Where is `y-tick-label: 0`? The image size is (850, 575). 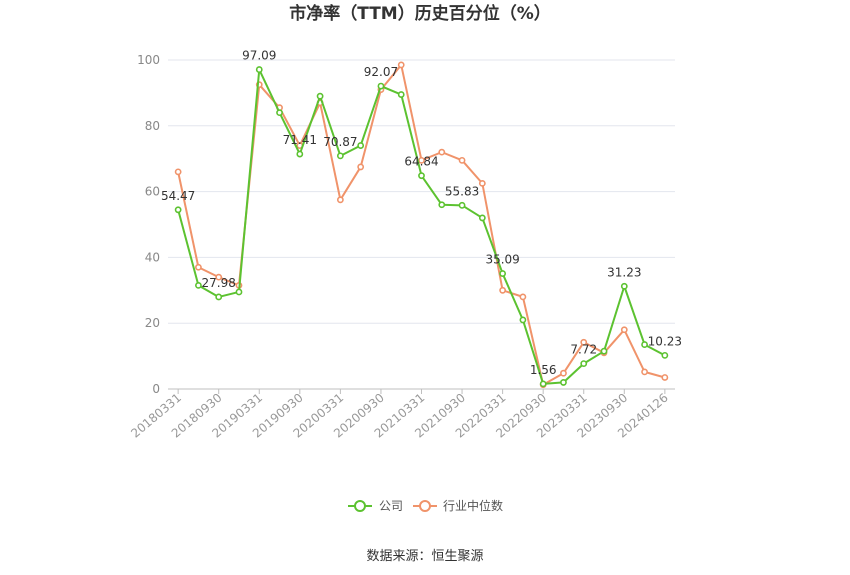 y-tick-label: 0 is located at coordinates (156, 389).